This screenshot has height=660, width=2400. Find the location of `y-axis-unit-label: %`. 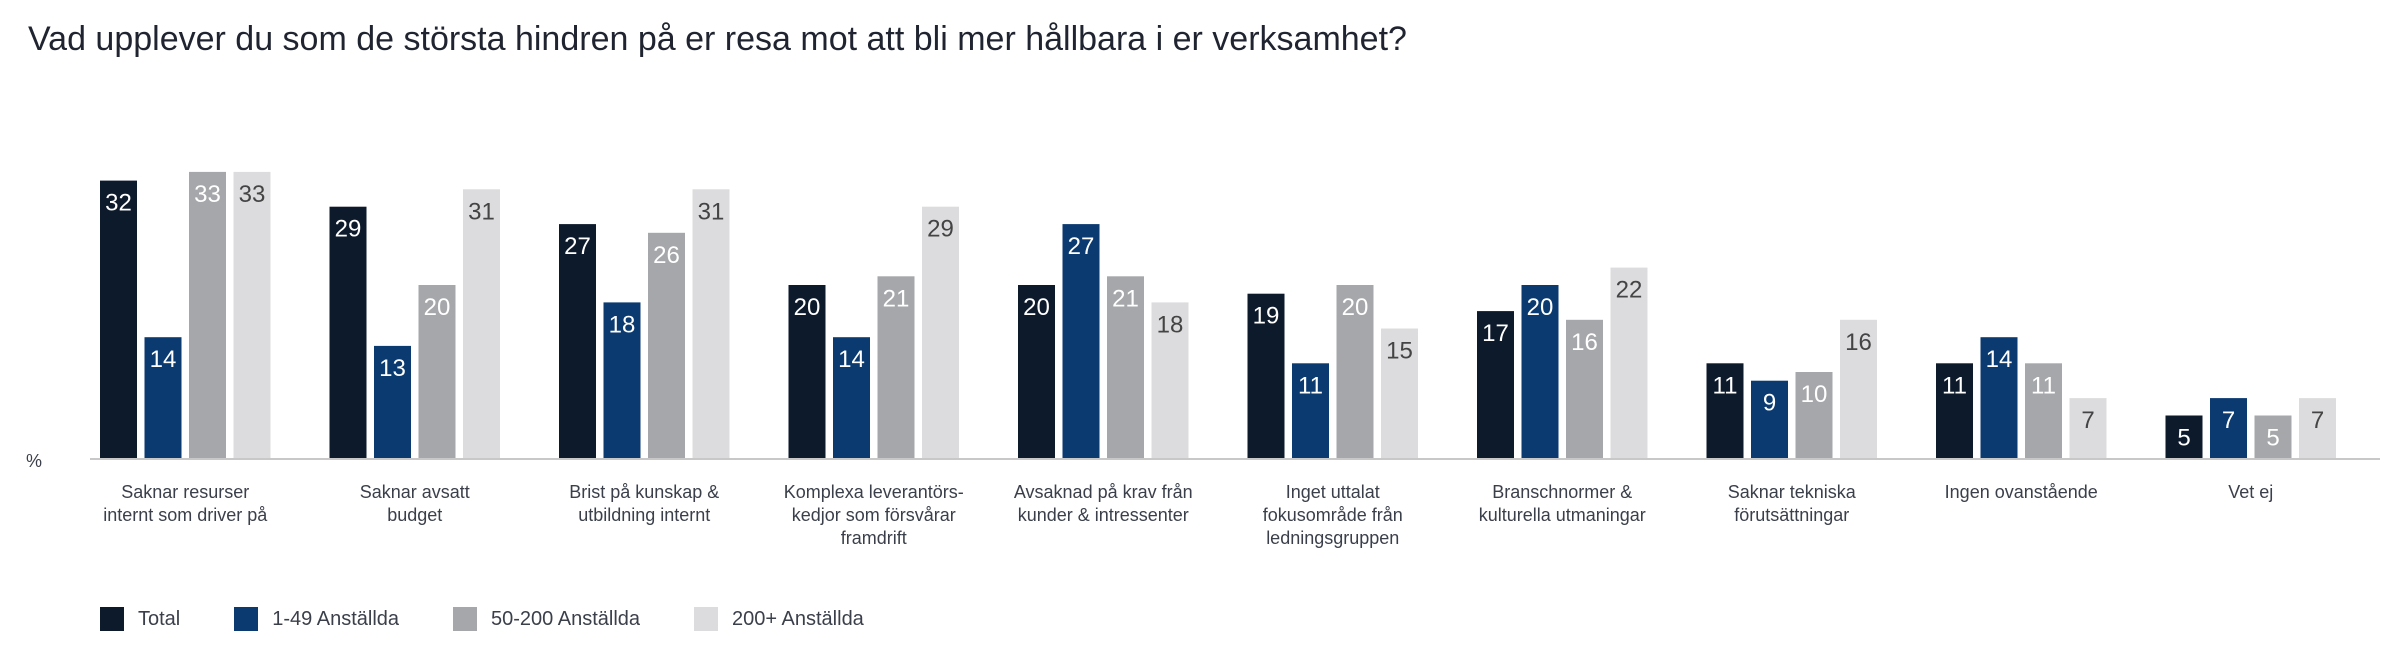

y-axis-unit-label: % is located at coordinates (34, 461).